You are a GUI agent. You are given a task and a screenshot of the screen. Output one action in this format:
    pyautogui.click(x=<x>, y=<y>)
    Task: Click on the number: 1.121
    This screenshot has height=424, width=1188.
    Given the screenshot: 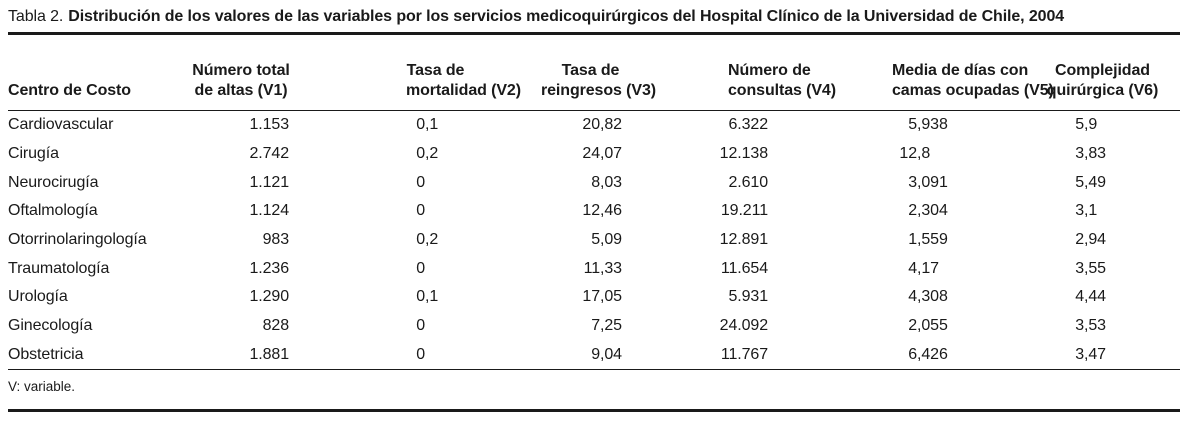 What is the action you would take?
    pyautogui.click(x=269, y=182)
    